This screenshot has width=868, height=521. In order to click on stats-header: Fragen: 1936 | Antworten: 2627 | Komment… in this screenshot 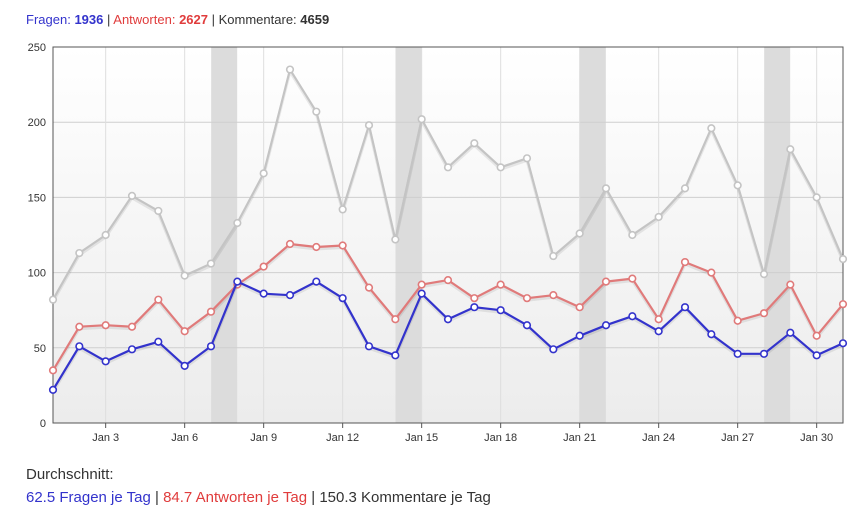, I will do `click(177, 19)`.